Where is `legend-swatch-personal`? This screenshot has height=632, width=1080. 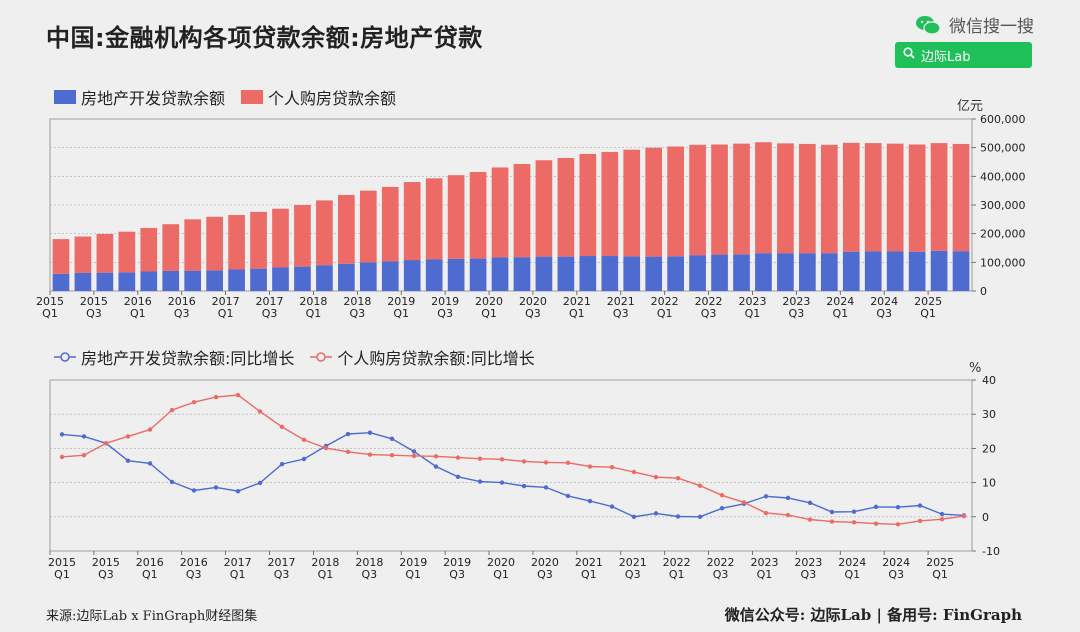 legend-swatch-personal is located at coordinates (252, 97).